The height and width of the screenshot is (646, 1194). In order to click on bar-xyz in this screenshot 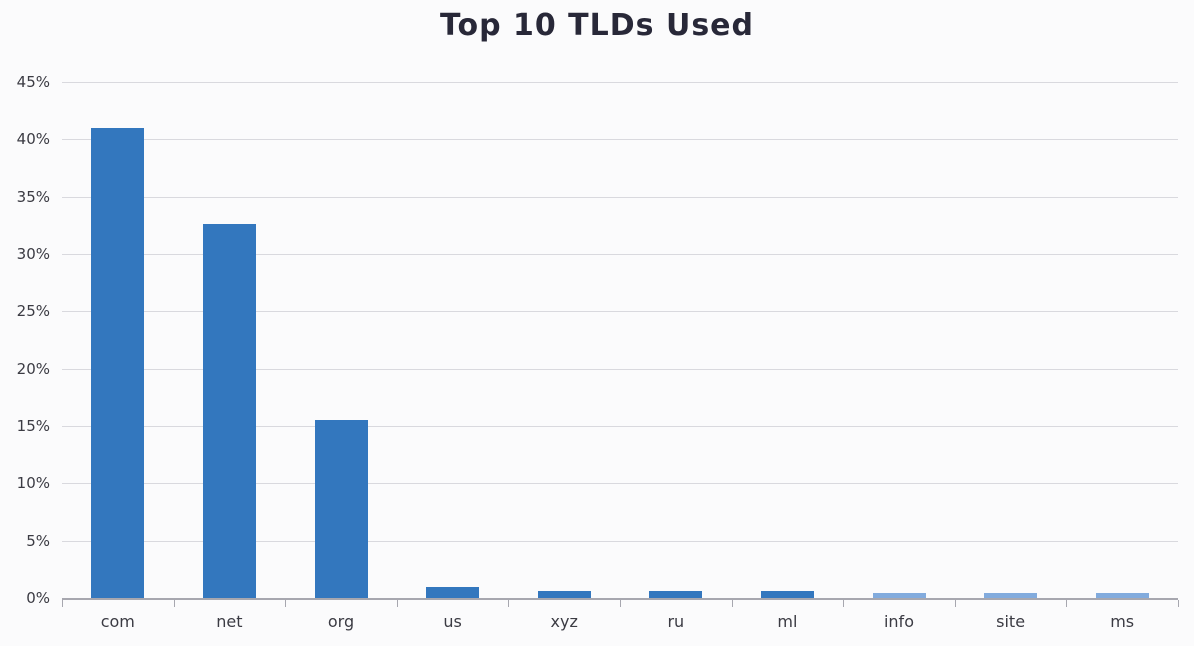, I will do `click(564, 594)`.